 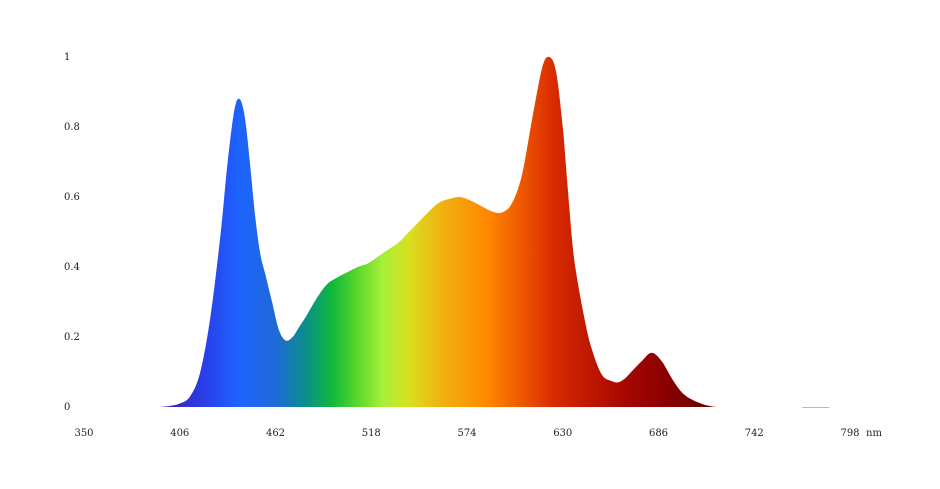 I want to click on x-tick-label: 518, so click(x=371, y=433).